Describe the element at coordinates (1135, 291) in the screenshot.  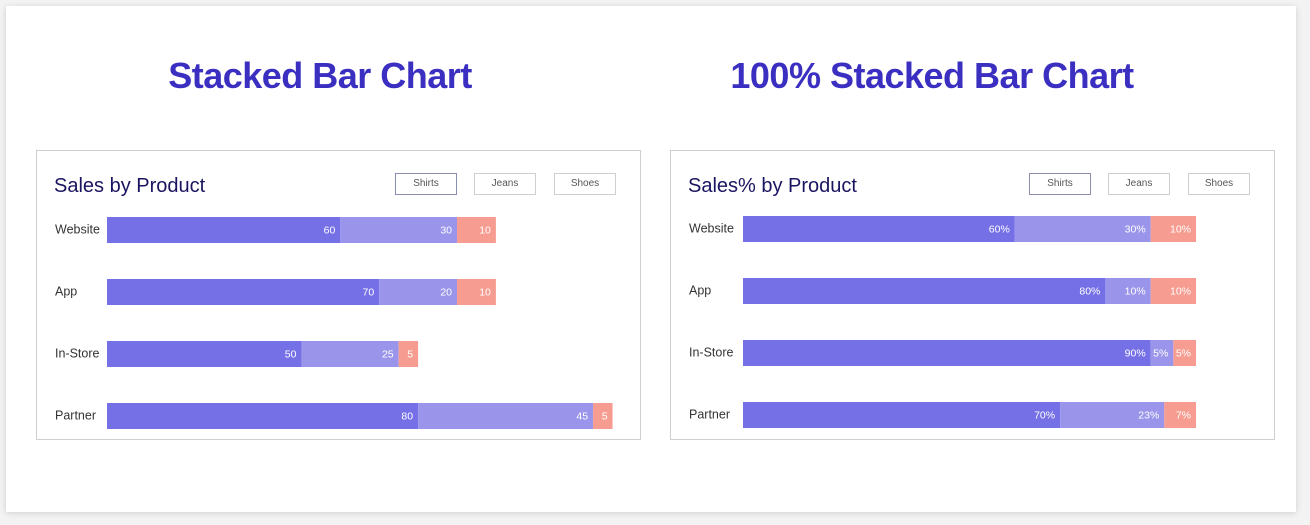
I see `value-label-jeans-app: 10%` at that location.